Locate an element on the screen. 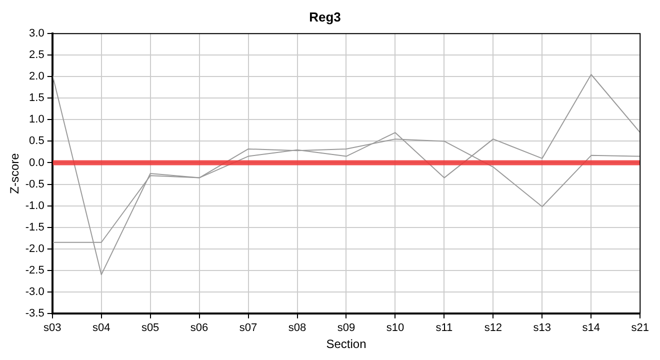 The height and width of the screenshot is (360, 660). y-tick-label: -0.5 is located at coordinates (34, 184).